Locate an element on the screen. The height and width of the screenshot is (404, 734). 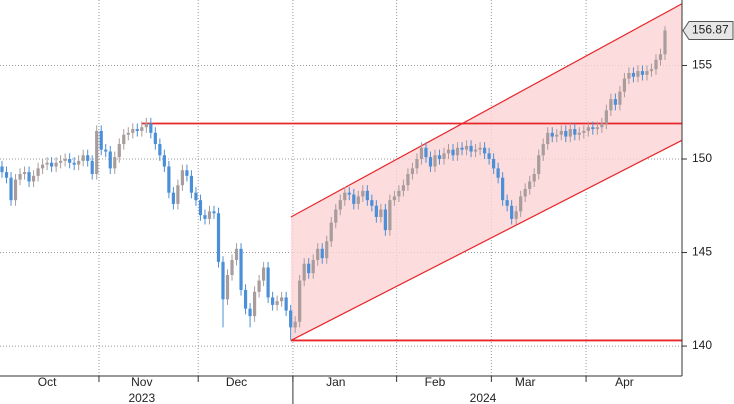
last-value-label: 156.87 is located at coordinates (710, 30).